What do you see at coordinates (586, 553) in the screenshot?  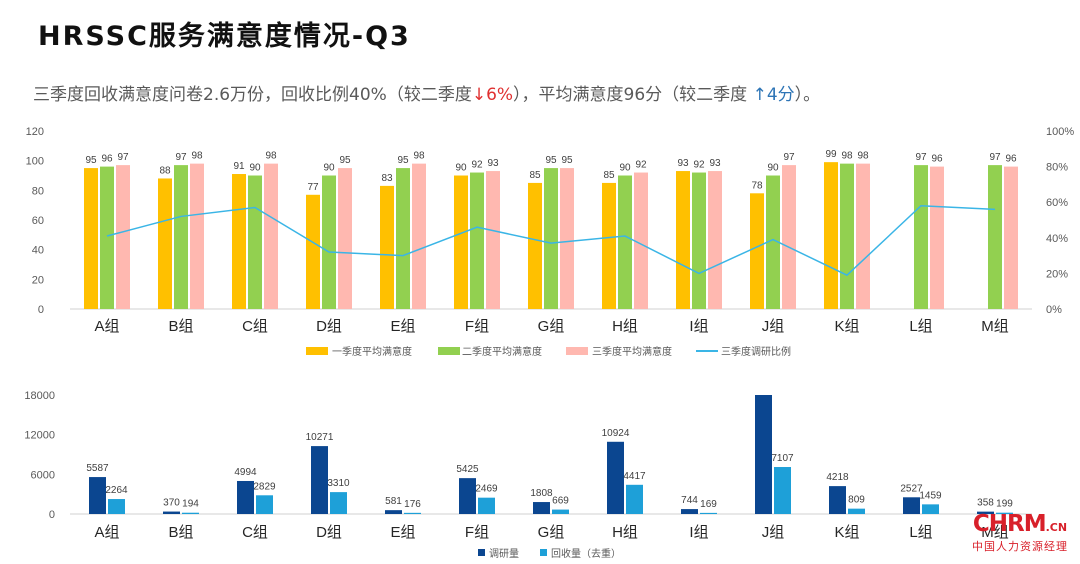 I see `legend-label: 回收量（去重）` at bounding box center [586, 553].